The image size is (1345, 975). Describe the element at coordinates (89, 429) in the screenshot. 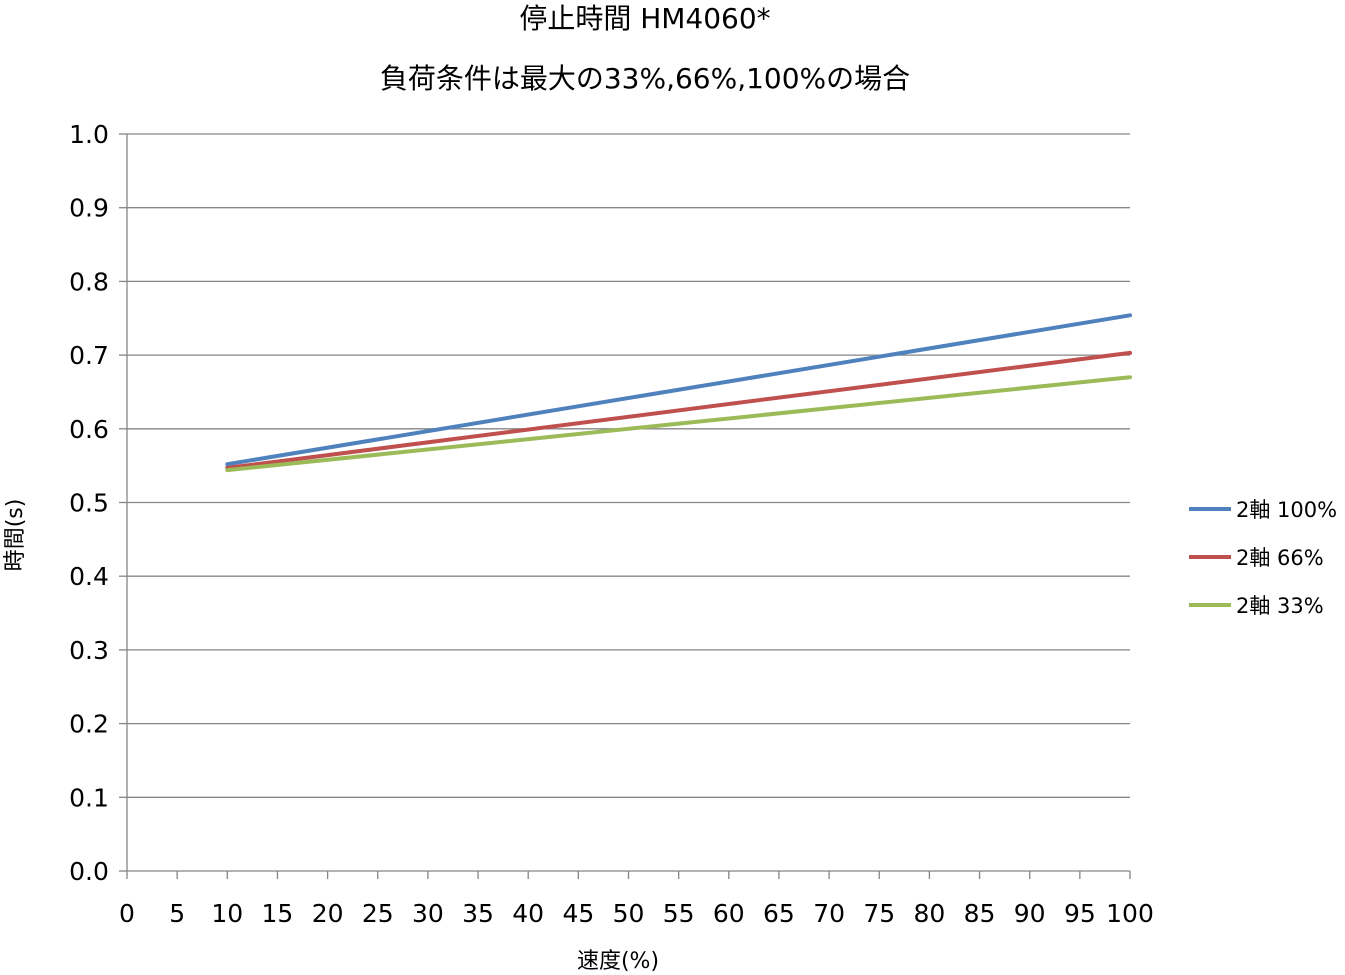

I see `y-tick-label: 0.6` at that location.